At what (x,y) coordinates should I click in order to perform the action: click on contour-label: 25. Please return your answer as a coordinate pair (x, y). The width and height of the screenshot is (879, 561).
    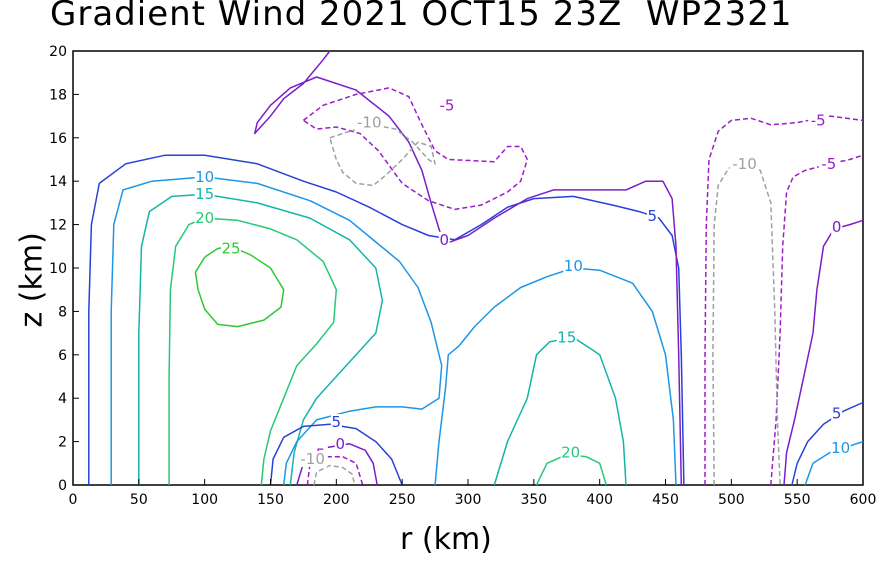
    Looking at the image, I should click on (230, 248).